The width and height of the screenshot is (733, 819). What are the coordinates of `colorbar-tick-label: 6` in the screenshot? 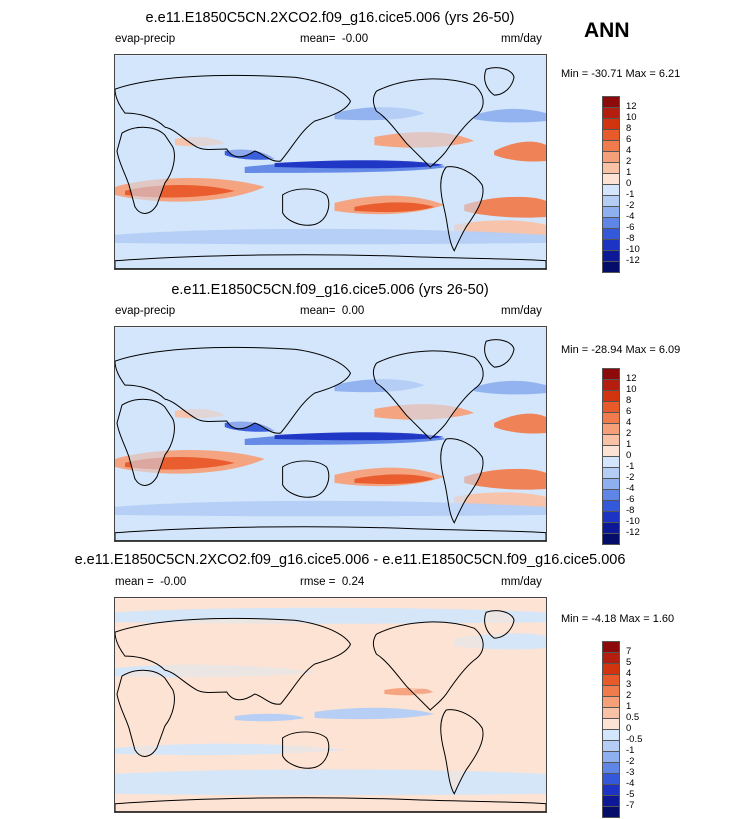 It's located at (629, 411).